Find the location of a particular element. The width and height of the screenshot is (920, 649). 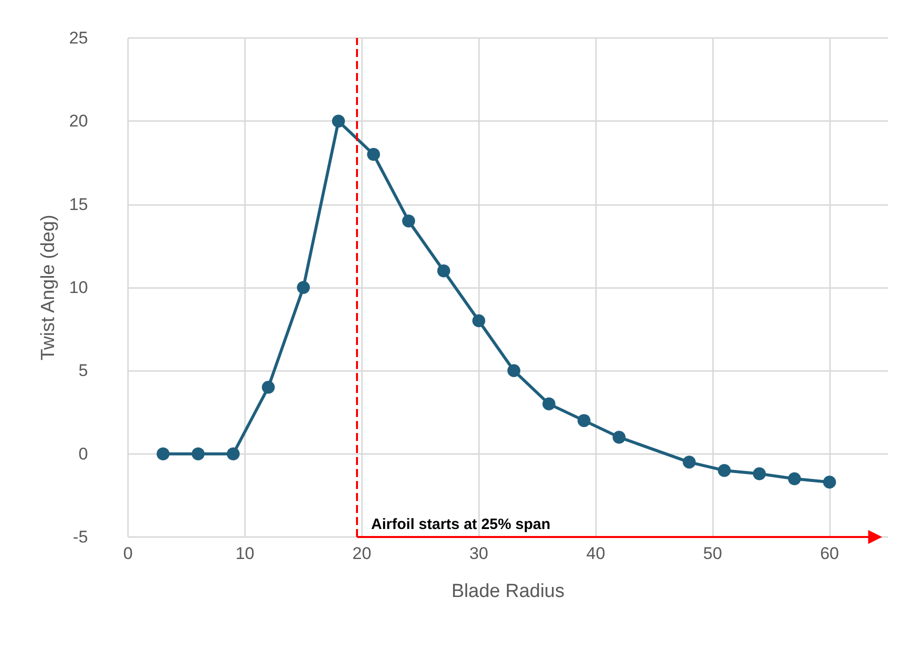

y-tick-label: 25 is located at coordinates (78, 38).